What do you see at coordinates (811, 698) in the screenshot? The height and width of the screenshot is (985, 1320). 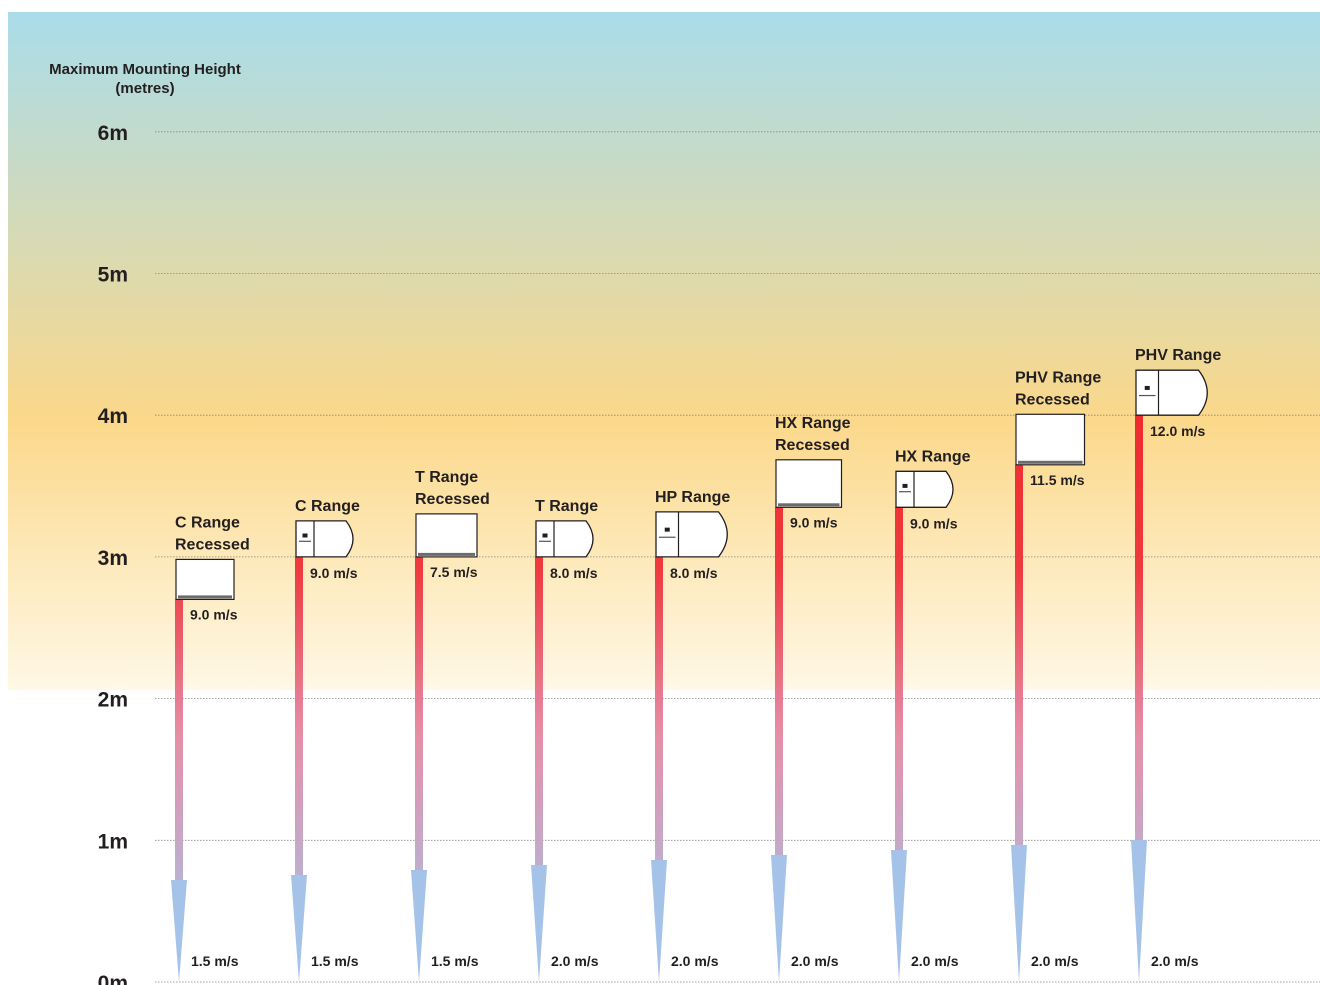 I see `bar-group: 9.0 m/s 2.0 m/s HX Range Recessed` at bounding box center [811, 698].